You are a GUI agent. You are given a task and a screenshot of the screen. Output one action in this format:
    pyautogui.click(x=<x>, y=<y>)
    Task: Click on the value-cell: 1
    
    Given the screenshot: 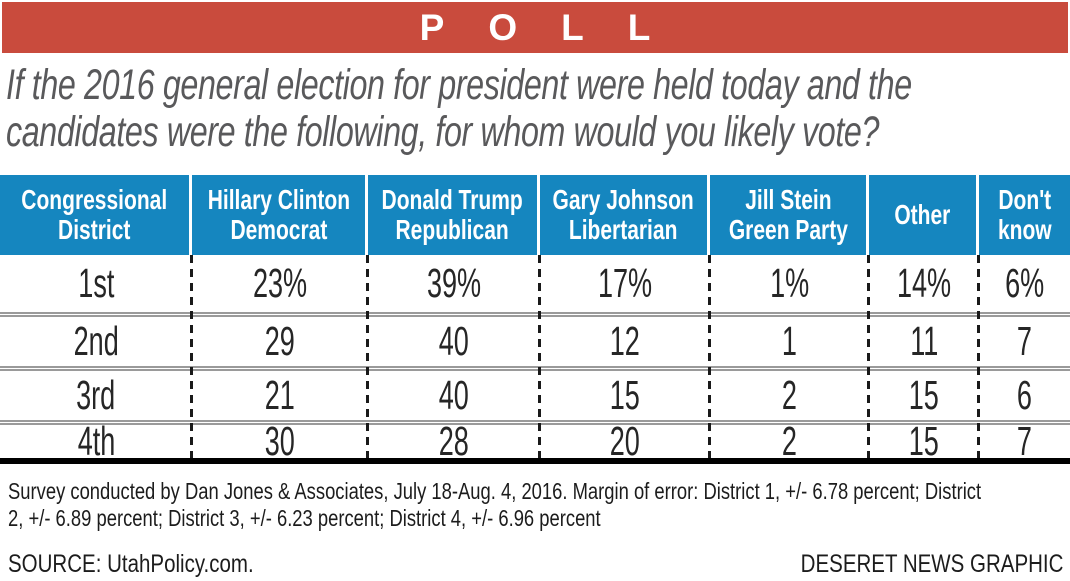 What is the action you would take?
    pyautogui.click(x=789, y=341)
    